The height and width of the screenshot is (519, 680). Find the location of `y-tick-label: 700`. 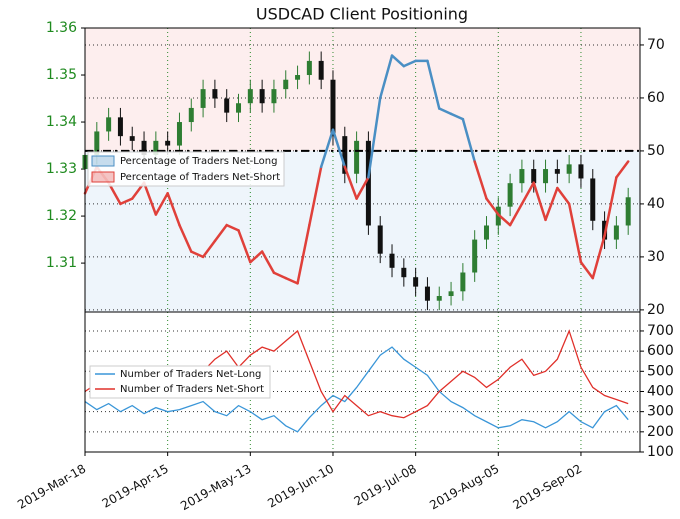

y-tick-label: 700 is located at coordinates (660, 331).